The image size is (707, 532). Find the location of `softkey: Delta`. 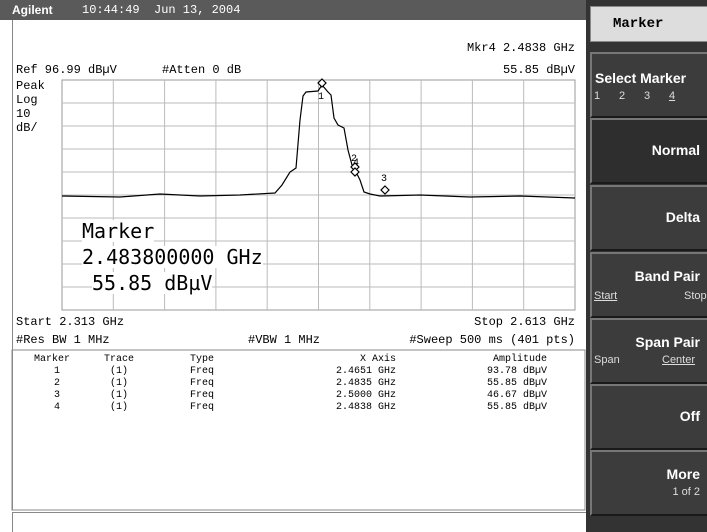

softkey: Delta is located at coordinates (648, 218).